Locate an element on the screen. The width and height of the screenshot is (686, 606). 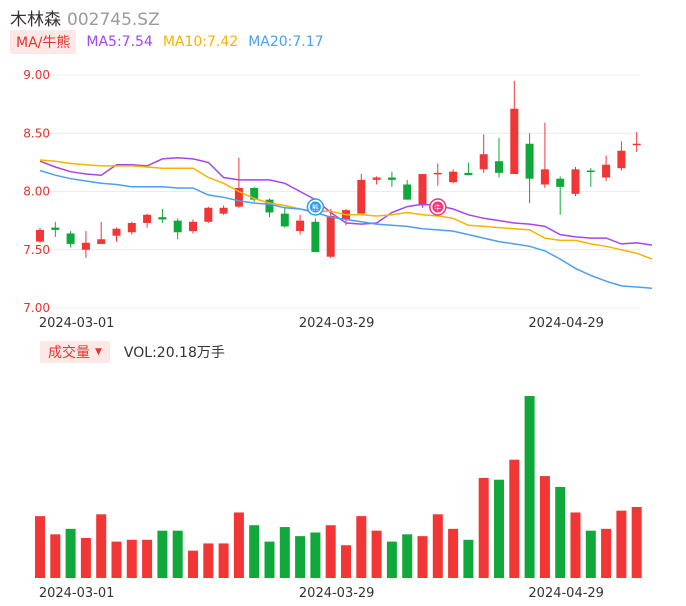
signal-marker: 牛 is located at coordinates (438, 207).